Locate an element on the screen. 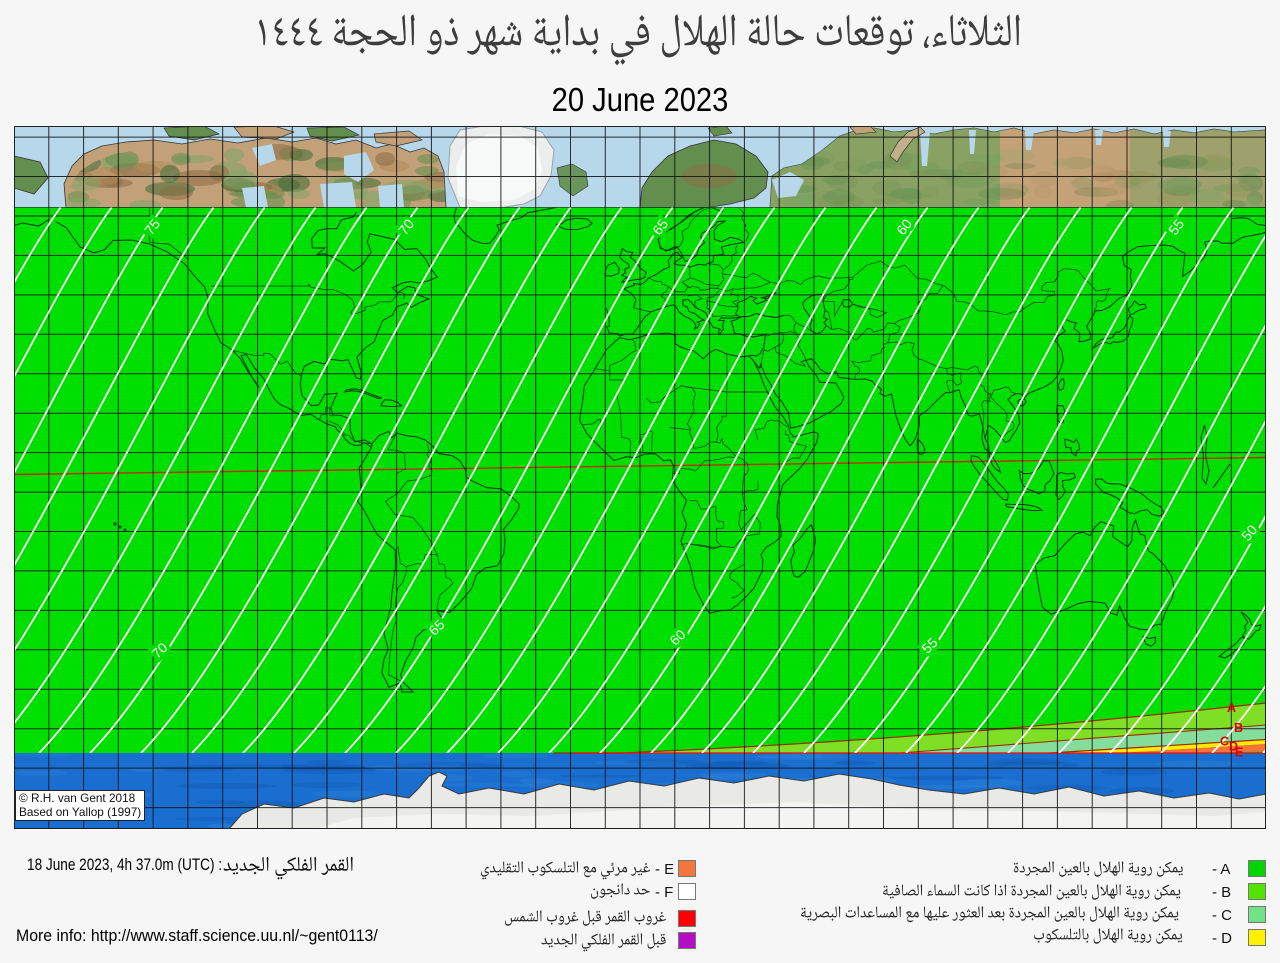 The width and height of the screenshot is (1280, 963). svg-text: E is located at coordinates (1239, 752).